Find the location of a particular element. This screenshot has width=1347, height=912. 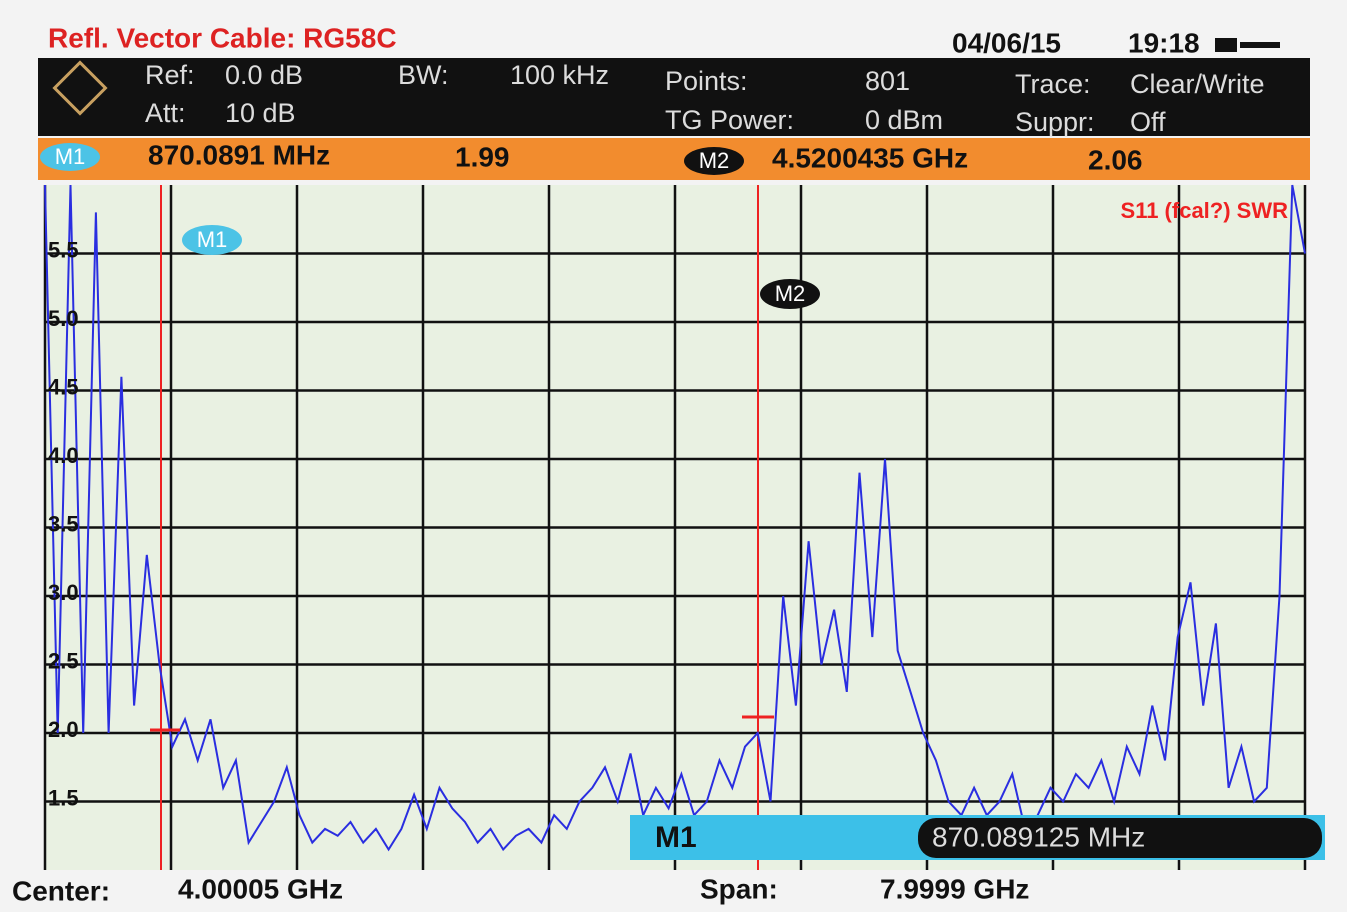

setting-label: Points: is located at coordinates (706, 81).